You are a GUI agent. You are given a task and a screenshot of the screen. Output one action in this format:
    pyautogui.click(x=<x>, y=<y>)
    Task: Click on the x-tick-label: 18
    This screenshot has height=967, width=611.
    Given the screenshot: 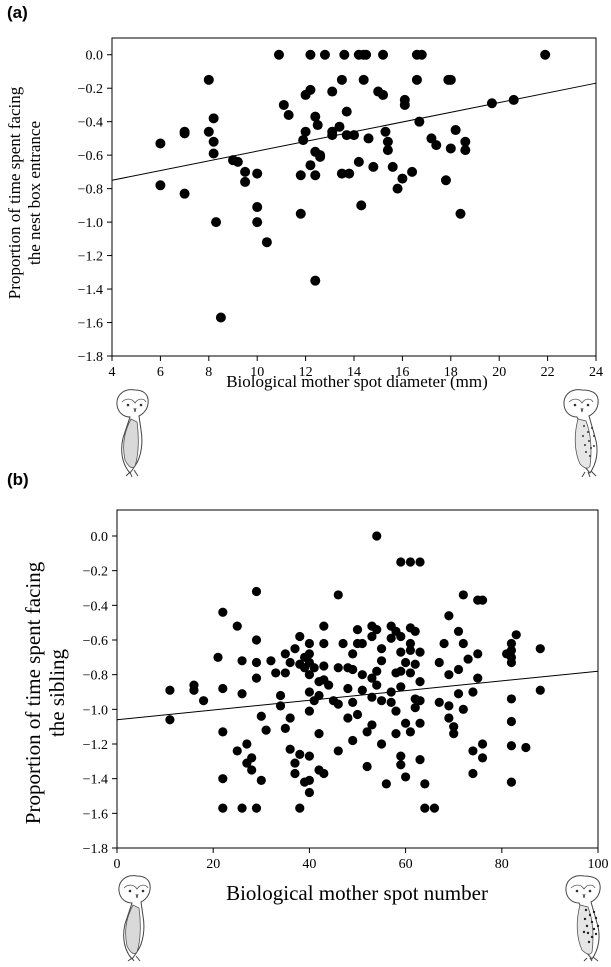 What is the action you would take?
    pyautogui.click(x=451, y=372)
    